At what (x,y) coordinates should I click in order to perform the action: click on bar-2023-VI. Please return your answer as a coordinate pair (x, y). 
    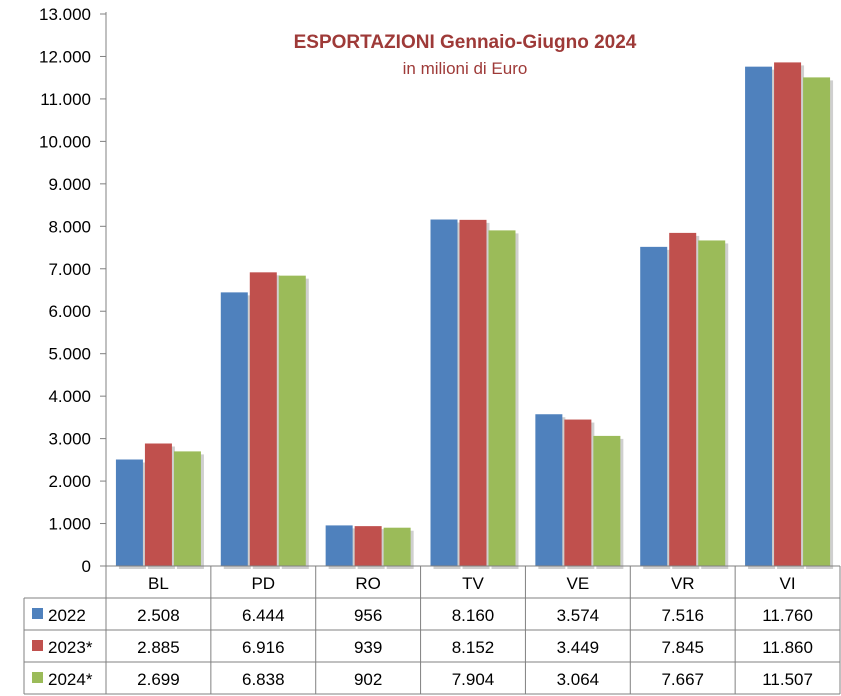
    Looking at the image, I should click on (788, 314).